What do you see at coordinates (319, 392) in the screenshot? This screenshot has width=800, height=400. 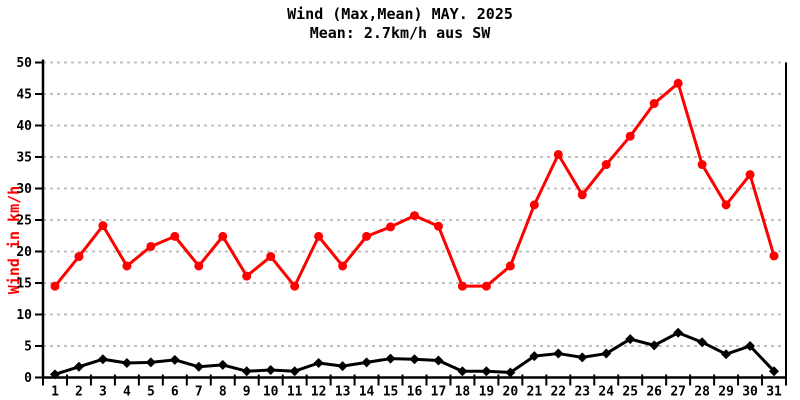 I see `x-tick-label-12: 12` at bounding box center [319, 392].